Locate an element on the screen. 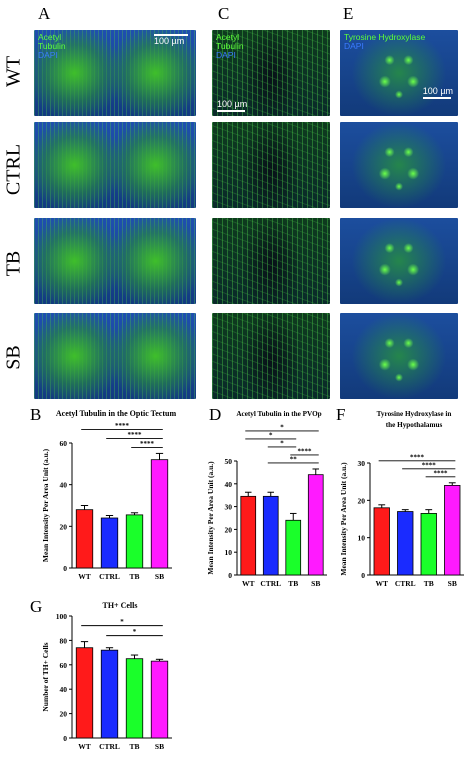 This screenshot has height=757, width=474. stain-legend-c: Acetyl Tubulin DAPI is located at coordinates (230, 46).